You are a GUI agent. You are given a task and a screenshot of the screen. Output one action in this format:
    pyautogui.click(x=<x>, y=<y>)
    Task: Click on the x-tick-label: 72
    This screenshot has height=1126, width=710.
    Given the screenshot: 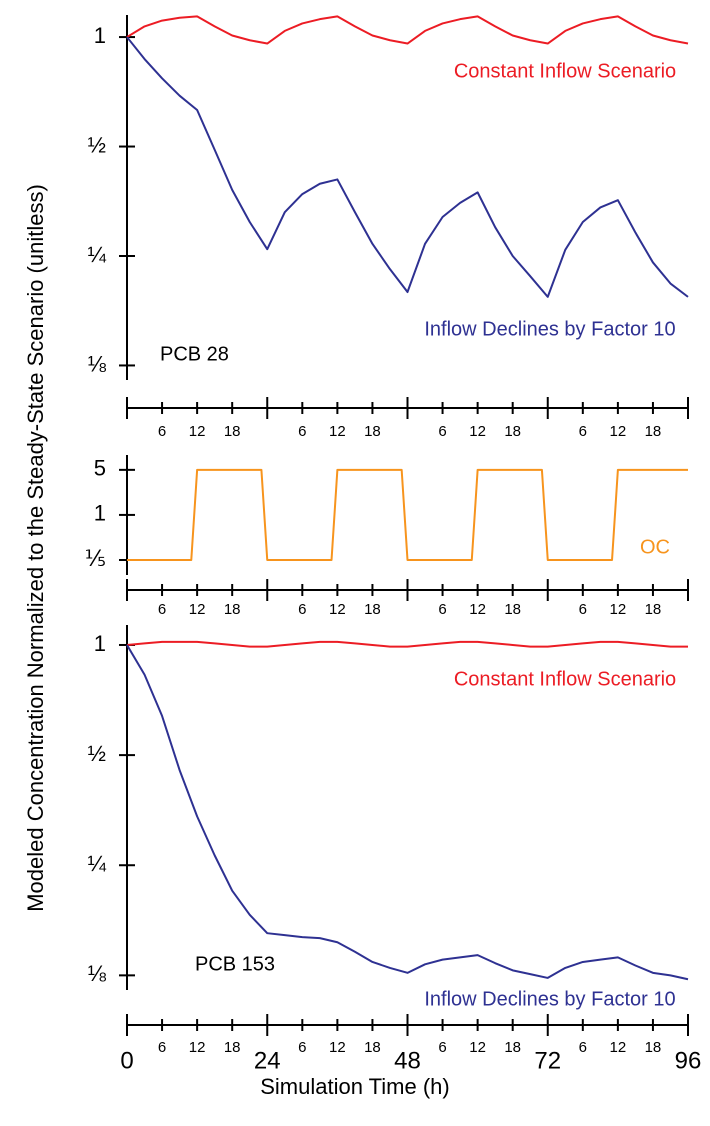 What is the action you would take?
    pyautogui.click(x=547, y=1060)
    